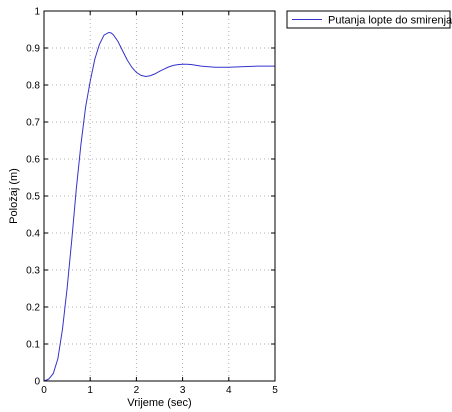 The width and height of the screenshot is (452, 412). I want to click on x-tick-label: 2, so click(137, 390).